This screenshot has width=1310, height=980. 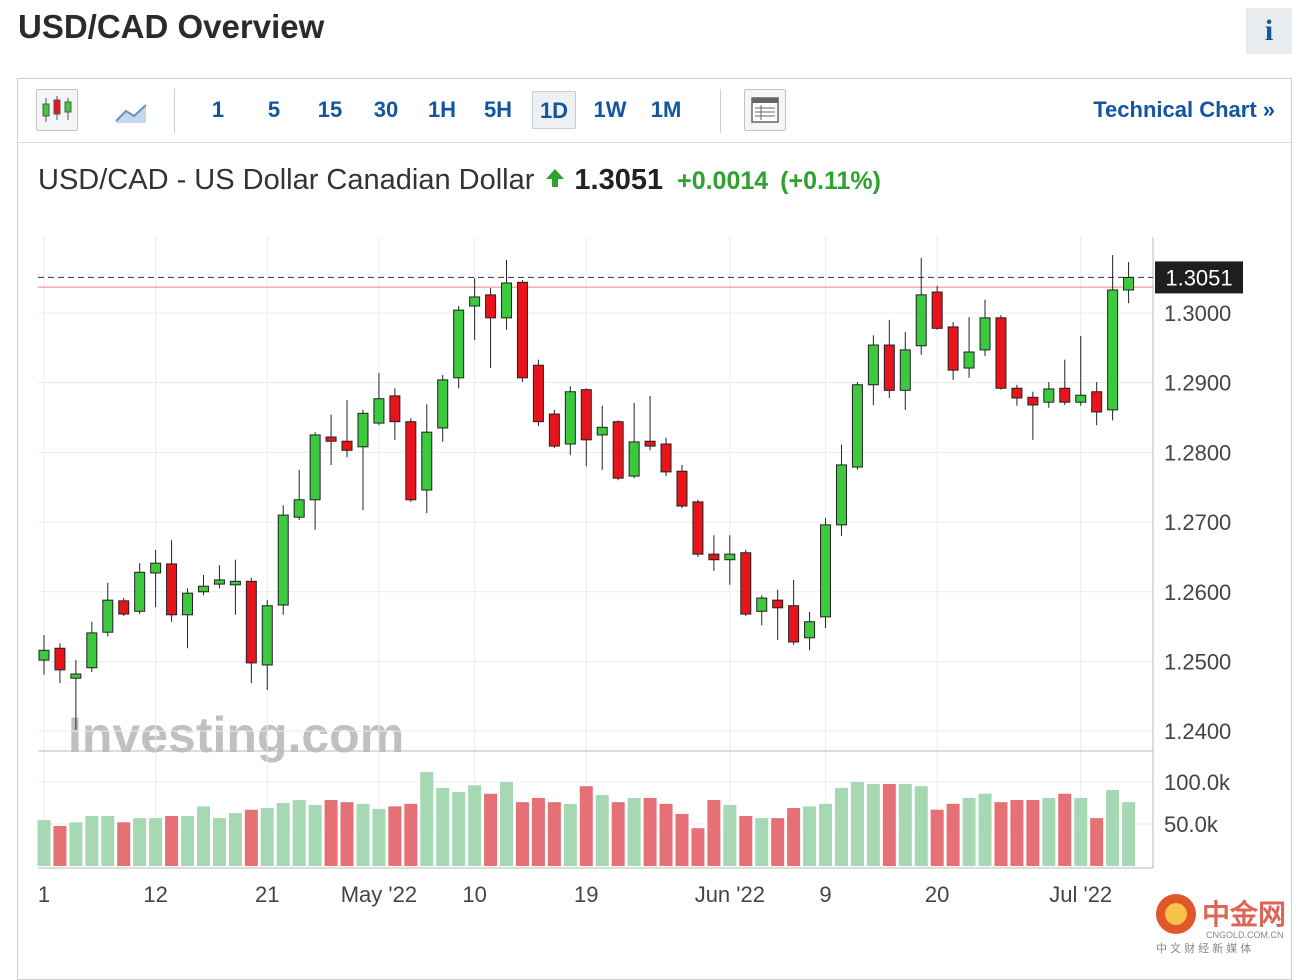 I want to click on toolbar: 1 5 15 30 1H 5H 1D 1W 1M Technical Chart », so click(x=654, y=111).